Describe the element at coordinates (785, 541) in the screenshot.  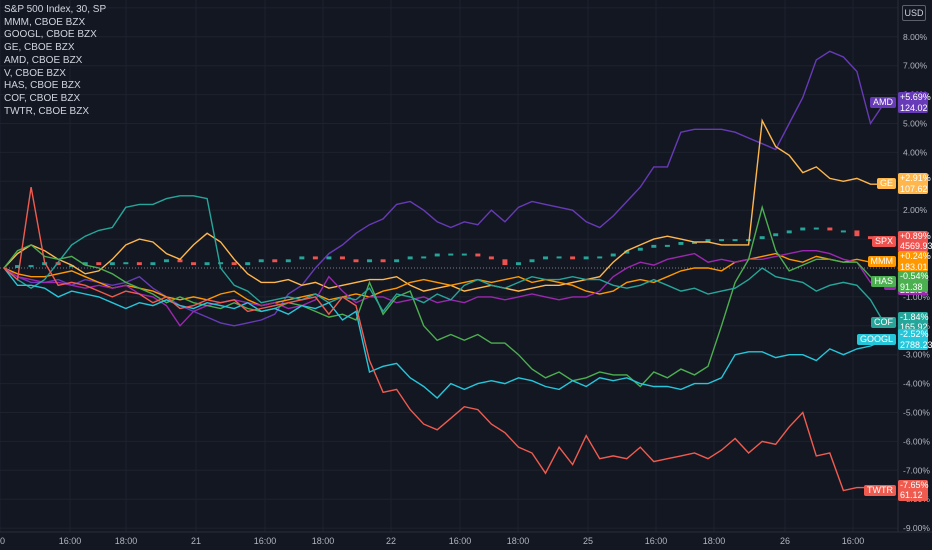
I see `x-tick-label: 26` at that location.